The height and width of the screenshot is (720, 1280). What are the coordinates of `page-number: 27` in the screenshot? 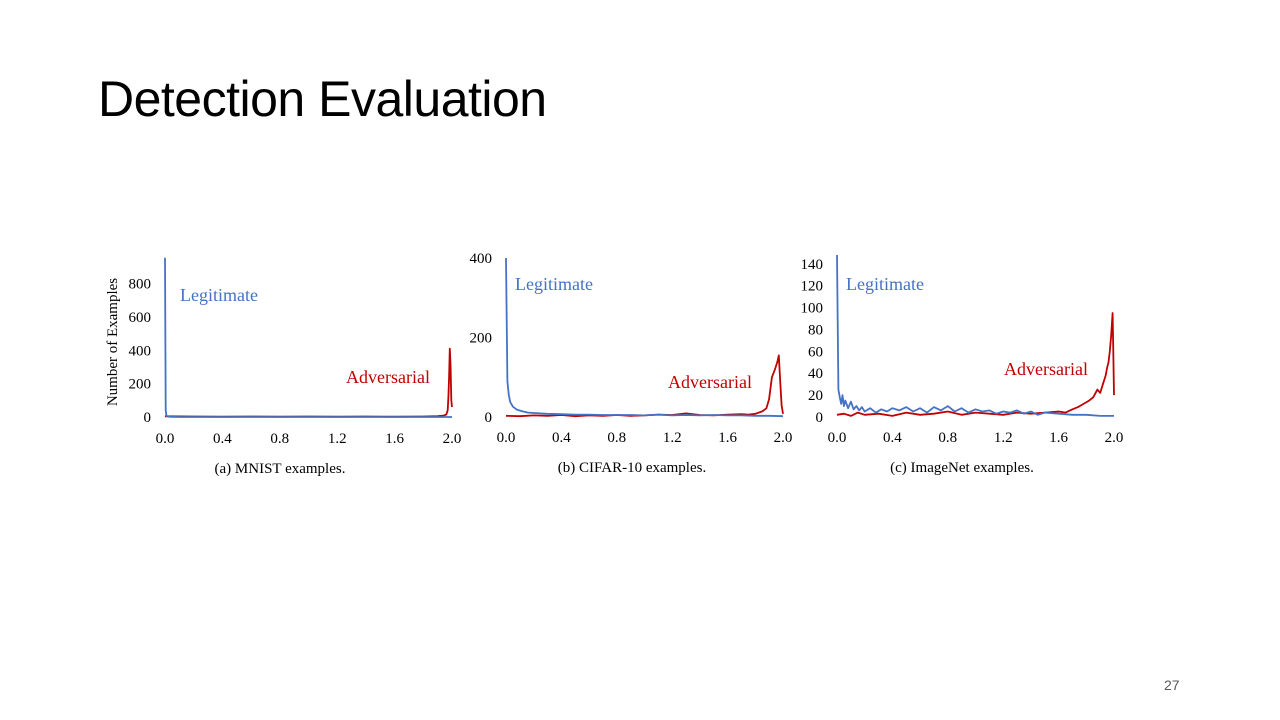 It's located at (1172, 685).